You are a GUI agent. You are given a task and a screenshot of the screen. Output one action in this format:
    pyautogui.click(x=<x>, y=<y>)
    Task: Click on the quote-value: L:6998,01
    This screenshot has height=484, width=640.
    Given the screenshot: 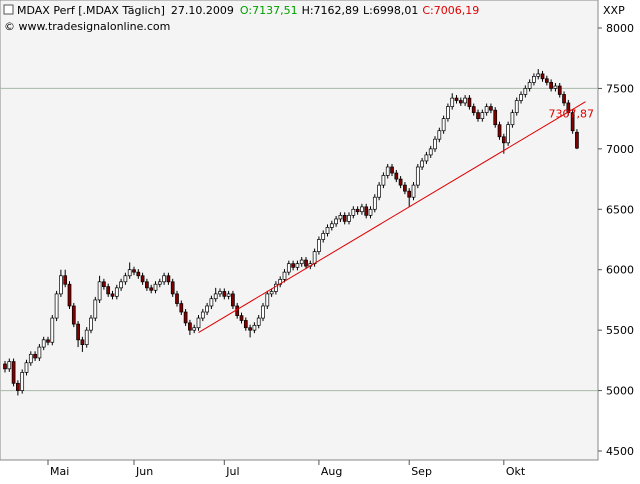 What is the action you would take?
    pyautogui.click(x=390, y=10)
    